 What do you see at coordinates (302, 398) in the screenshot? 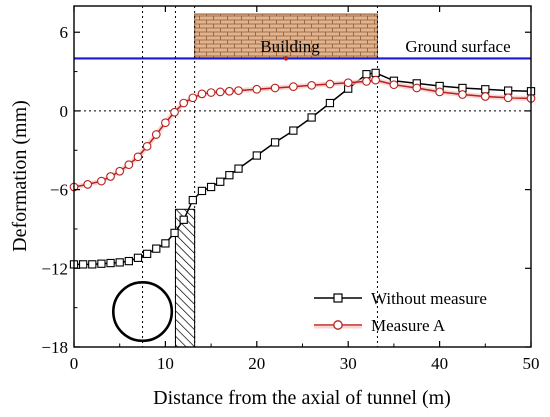
I see `x-axis-title: Distance from the axial of tunnel (m)` at bounding box center [302, 398].